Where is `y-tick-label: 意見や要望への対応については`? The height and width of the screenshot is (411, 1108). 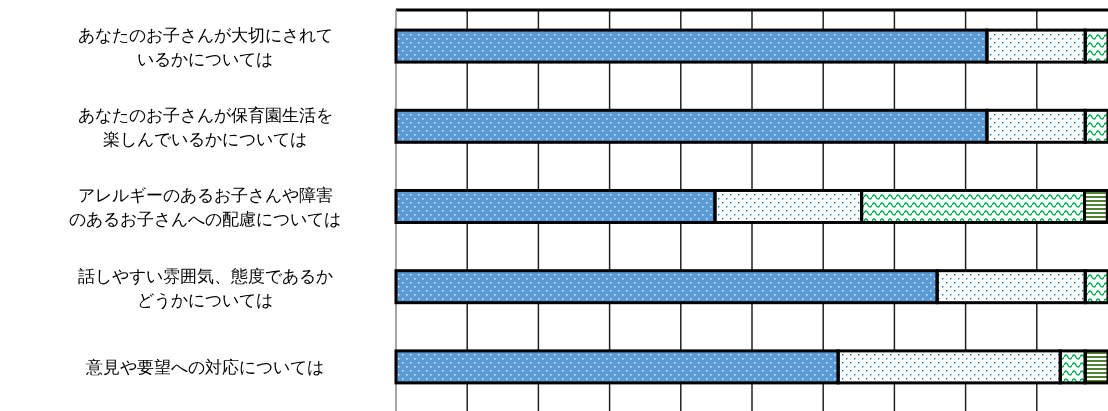
y-tick-label: 意見や要望への対応については is located at coordinates (204, 366).